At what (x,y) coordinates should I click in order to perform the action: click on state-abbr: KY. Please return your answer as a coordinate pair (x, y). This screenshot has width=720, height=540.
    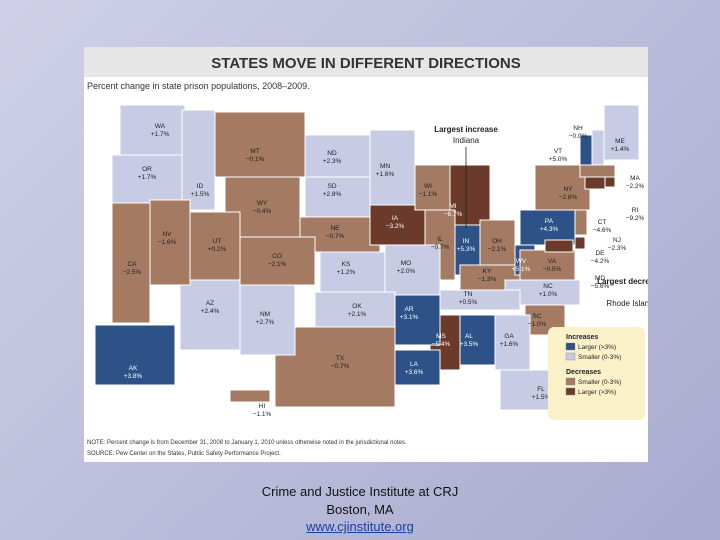
    Looking at the image, I should click on (487, 271).